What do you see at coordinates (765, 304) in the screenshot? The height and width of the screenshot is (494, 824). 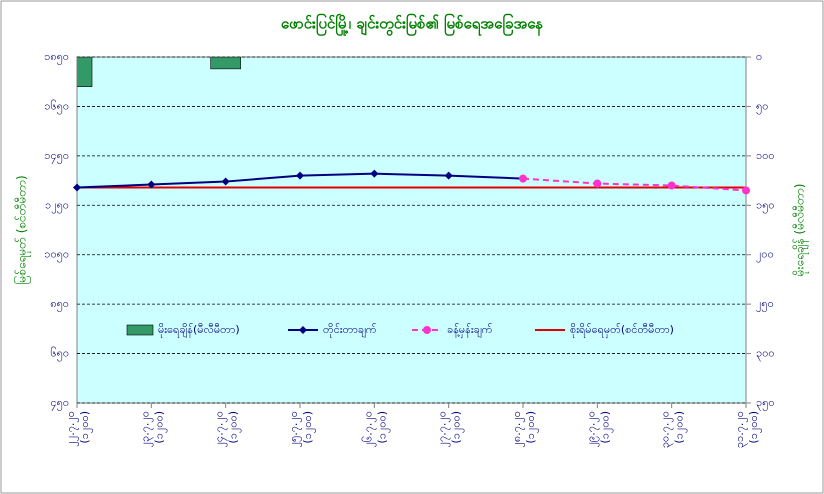 I see `y2-tick-label: ၂၅၀` at bounding box center [765, 304].